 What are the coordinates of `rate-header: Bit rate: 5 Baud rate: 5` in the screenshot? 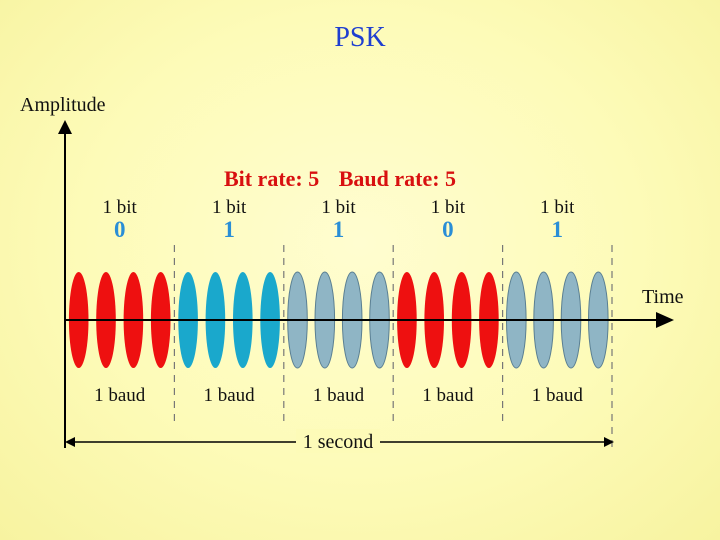 It's located at (340, 178).